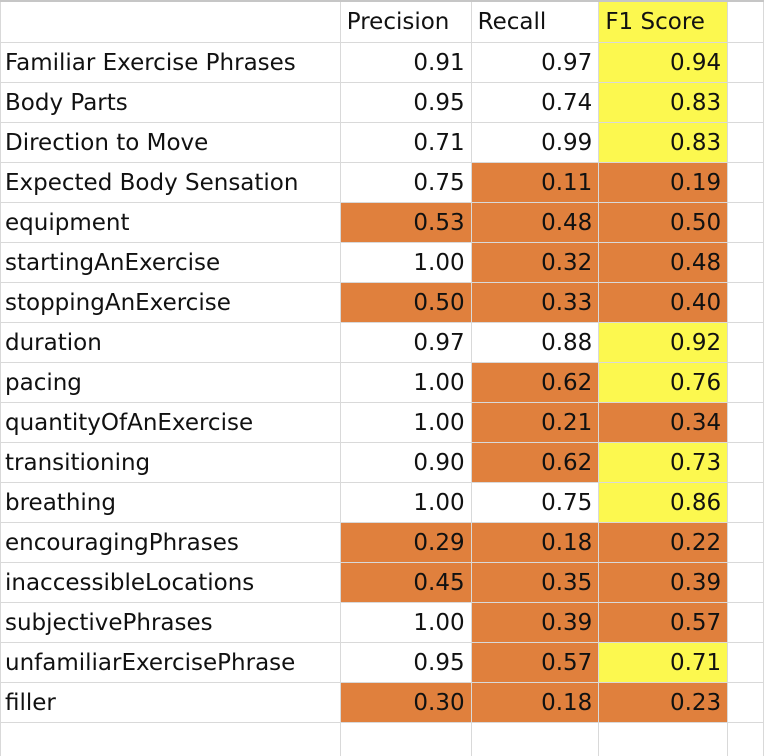 This screenshot has width=764, height=756. Describe the element at coordinates (663, 182) in the screenshot. I see `f1-score-cell: 0.19` at that location.